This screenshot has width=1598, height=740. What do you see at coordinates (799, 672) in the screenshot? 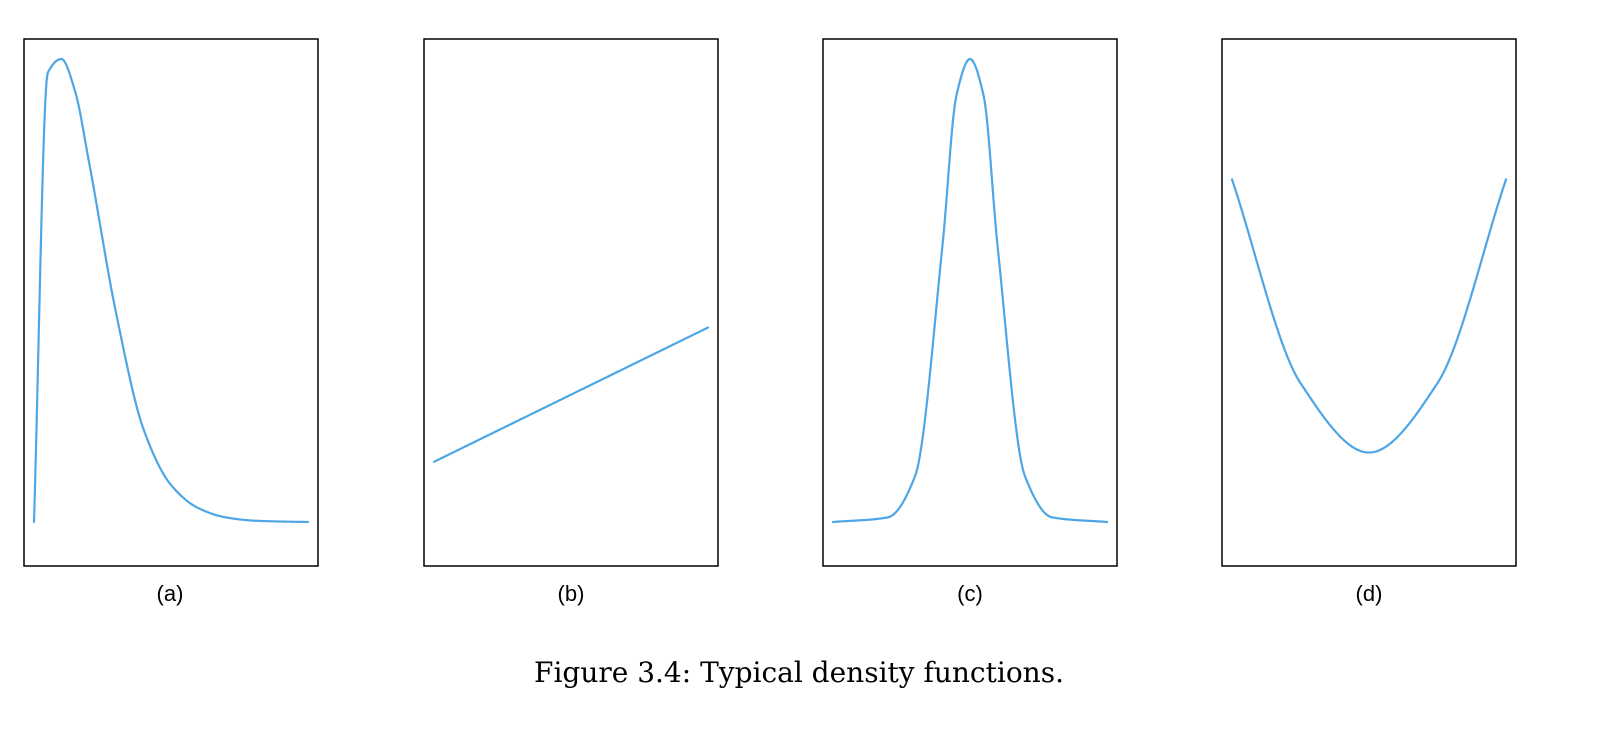
I see `figure-caption: Figure 3.4: Typical density functions.` at bounding box center [799, 672].